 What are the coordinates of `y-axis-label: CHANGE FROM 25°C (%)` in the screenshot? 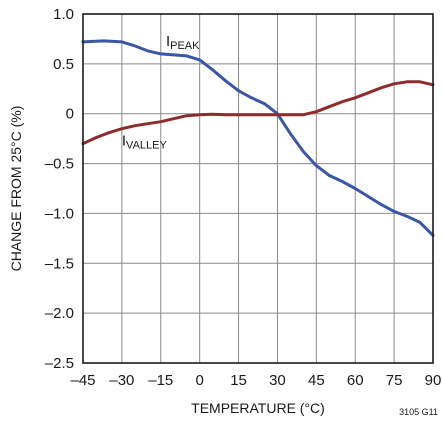 It's located at (16, 189).